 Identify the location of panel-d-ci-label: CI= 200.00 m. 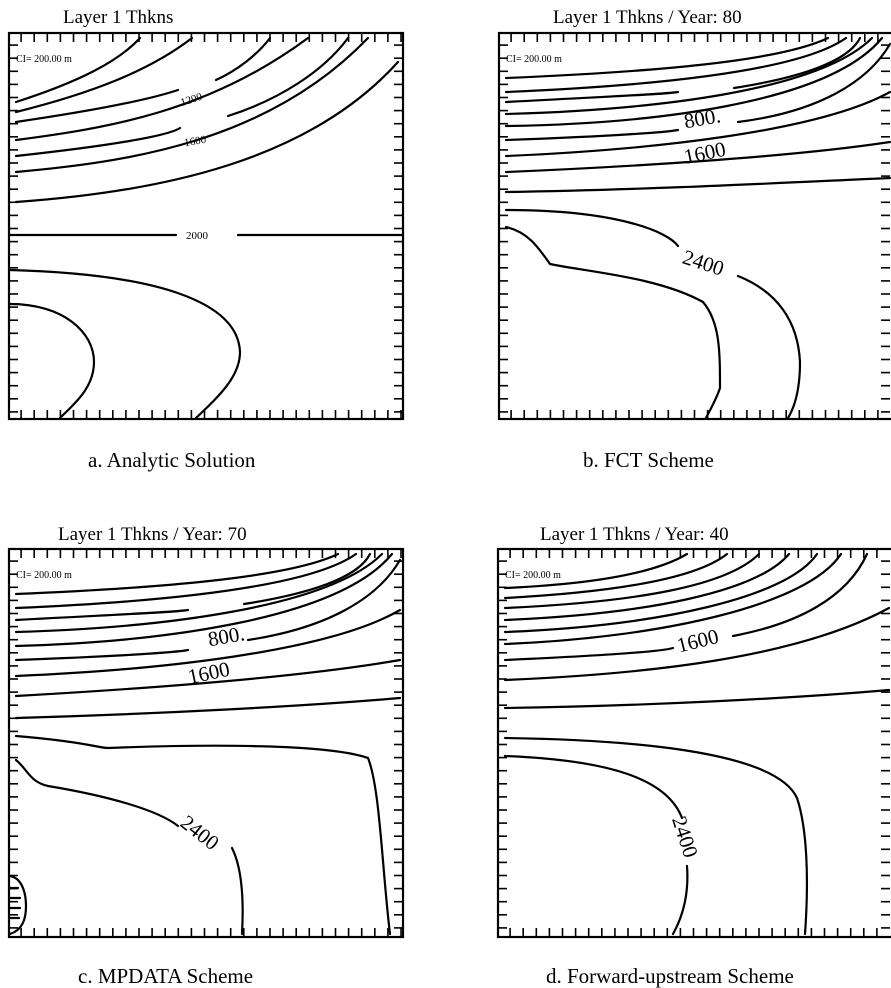
(533, 575).